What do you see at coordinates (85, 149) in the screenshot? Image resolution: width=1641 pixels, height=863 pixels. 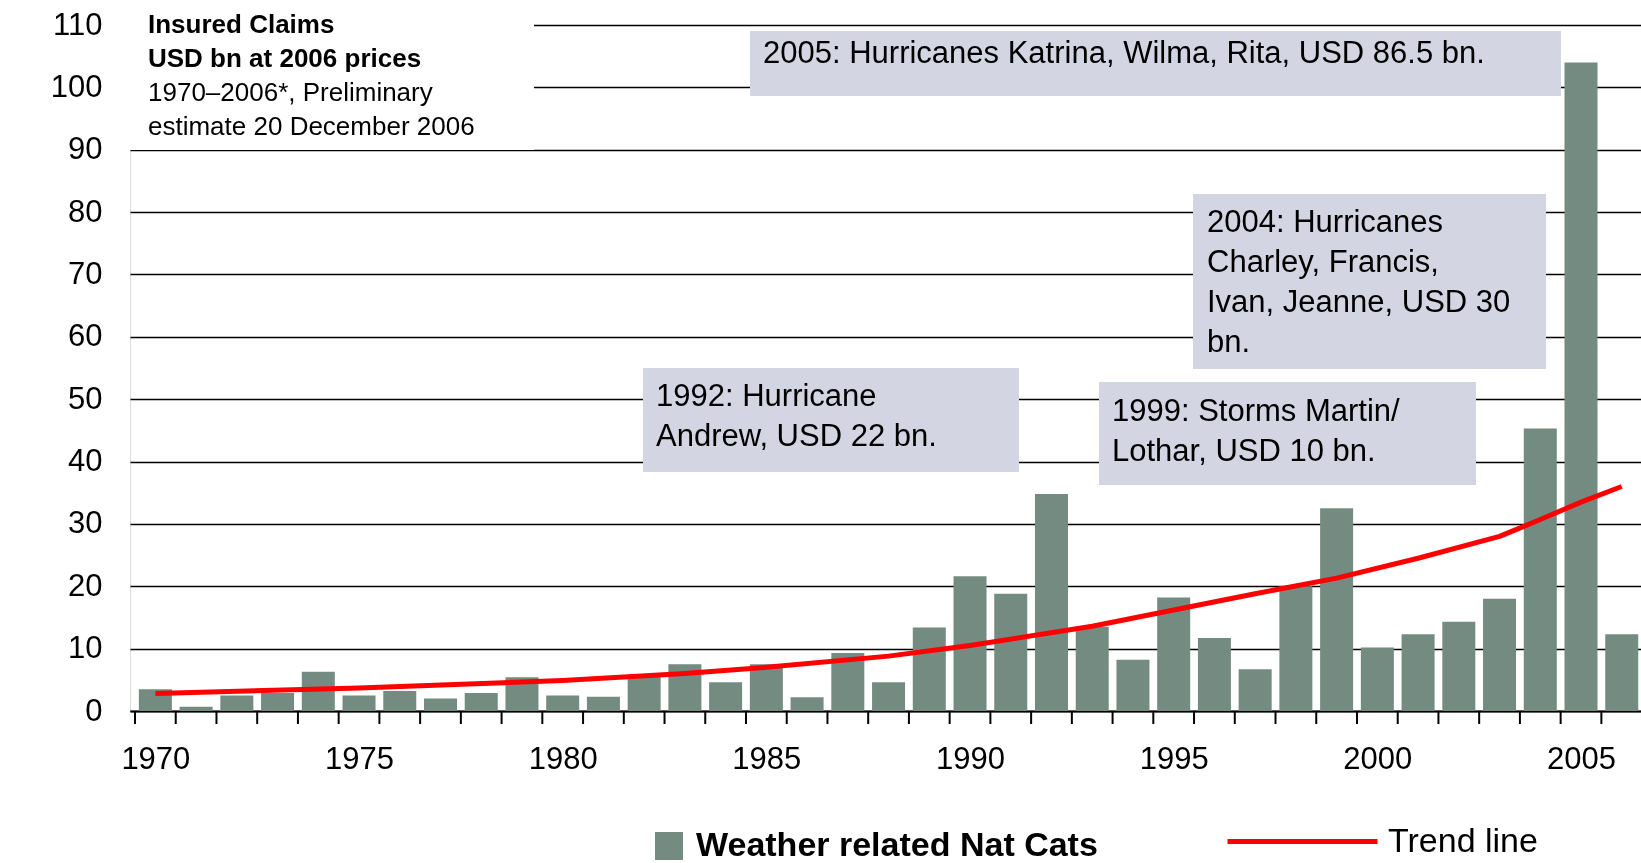 I see `y-tick-label: 90` at bounding box center [85, 149].